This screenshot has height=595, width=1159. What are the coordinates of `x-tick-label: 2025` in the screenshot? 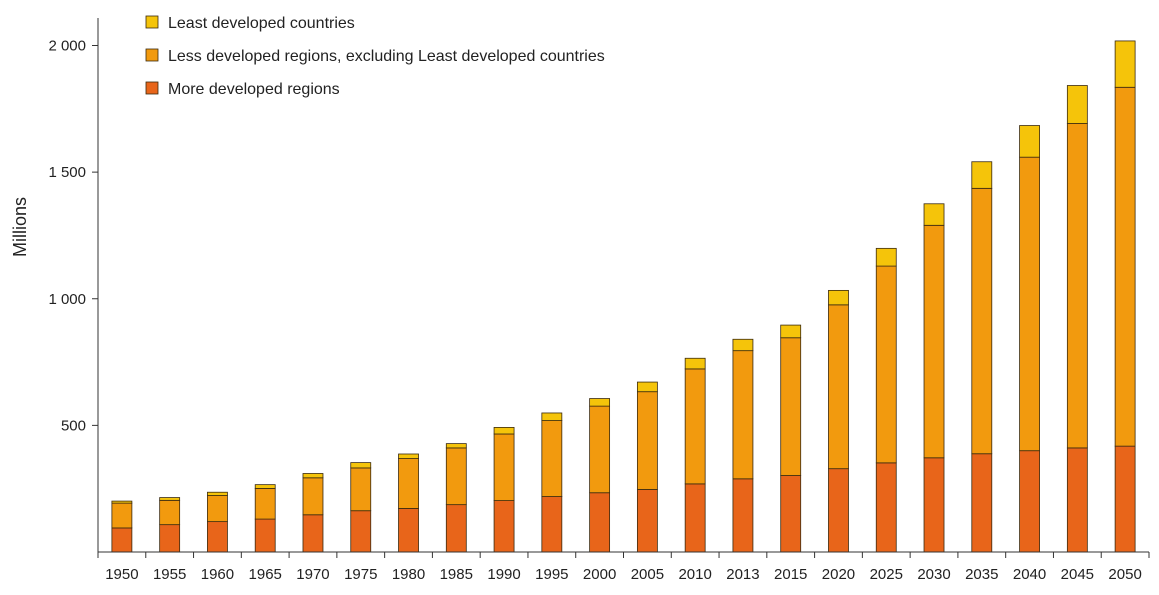 It's located at (886, 574).